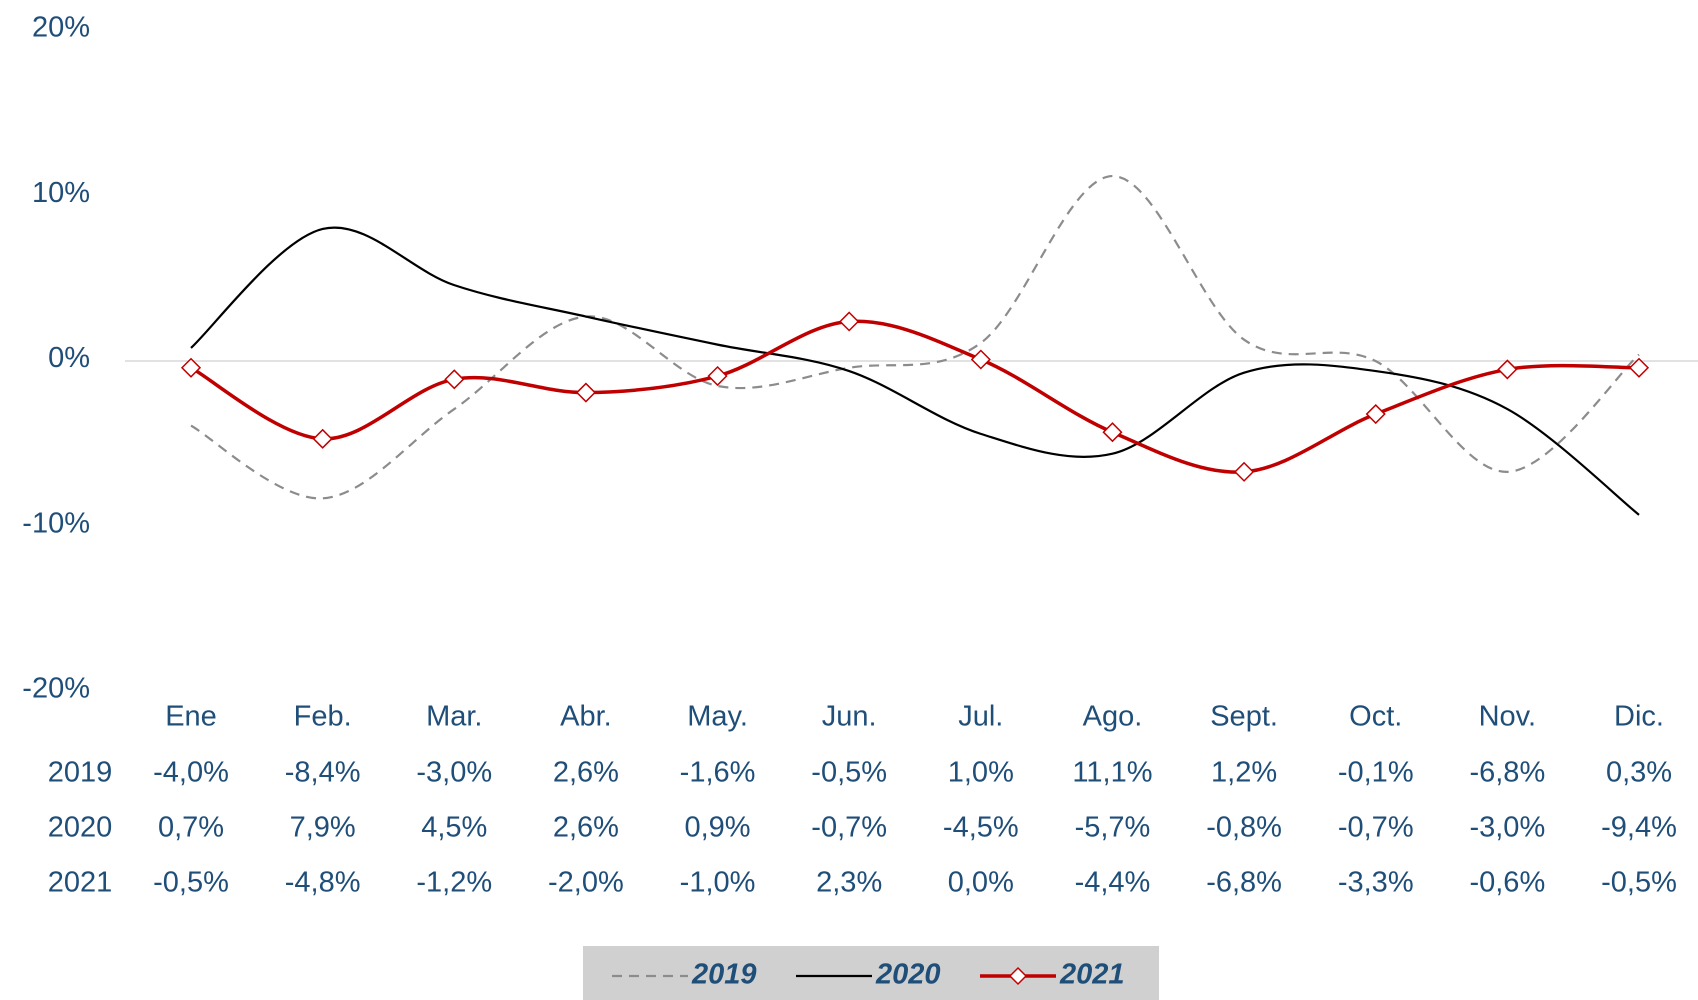  What do you see at coordinates (1018, 976) in the screenshot?
I see `legend-marker` at bounding box center [1018, 976].